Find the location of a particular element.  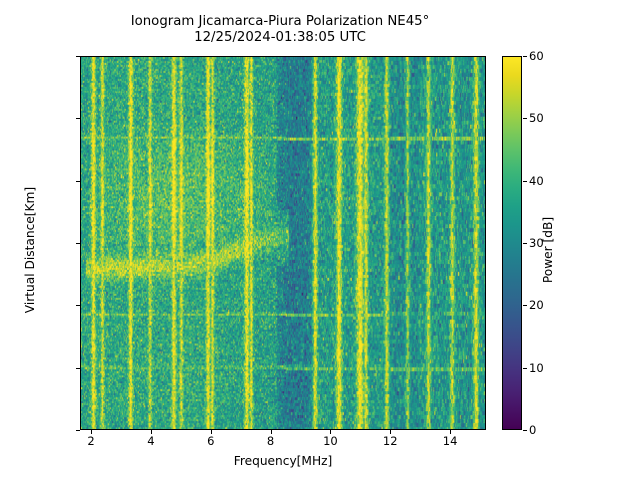

x-axis-label: Frequency[MHz] is located at coordinates (283, 461).